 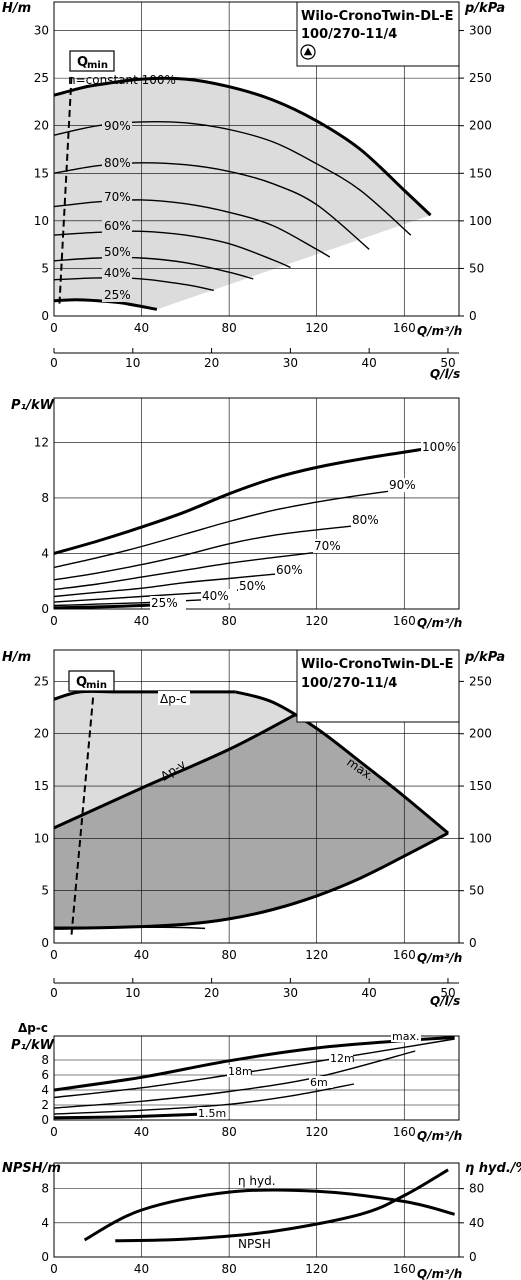 What do you see at coordinates (242, 194) in the screenshot?
I see `operating-range-area` at bounding box center [242, 194].